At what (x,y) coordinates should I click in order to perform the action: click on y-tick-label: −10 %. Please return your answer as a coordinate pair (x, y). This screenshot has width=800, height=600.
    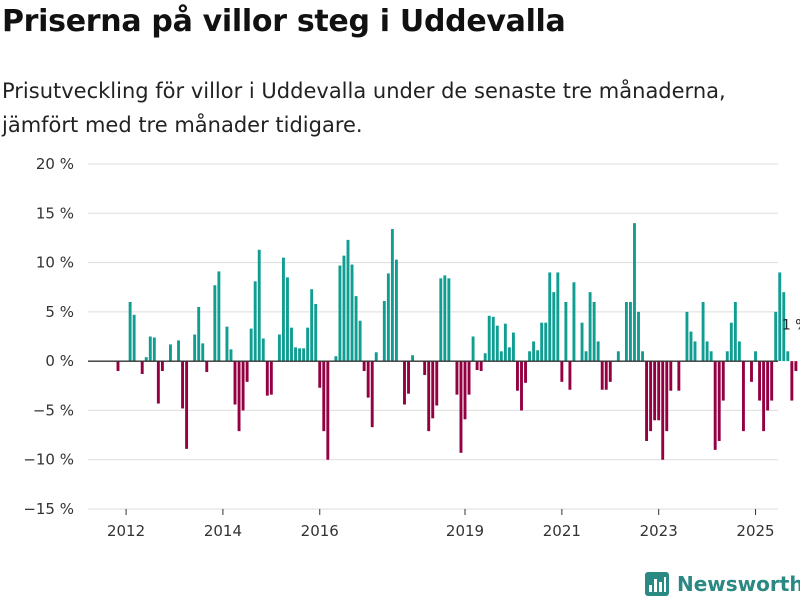
    Looking at the image, I should click on (48, 460).